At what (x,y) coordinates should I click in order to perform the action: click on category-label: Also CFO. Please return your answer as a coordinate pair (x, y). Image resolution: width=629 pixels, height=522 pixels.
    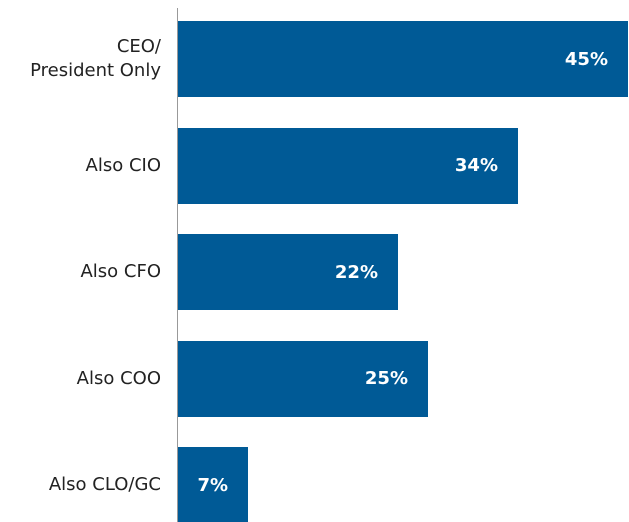
    Looking at the image, I should click on (120, 271).